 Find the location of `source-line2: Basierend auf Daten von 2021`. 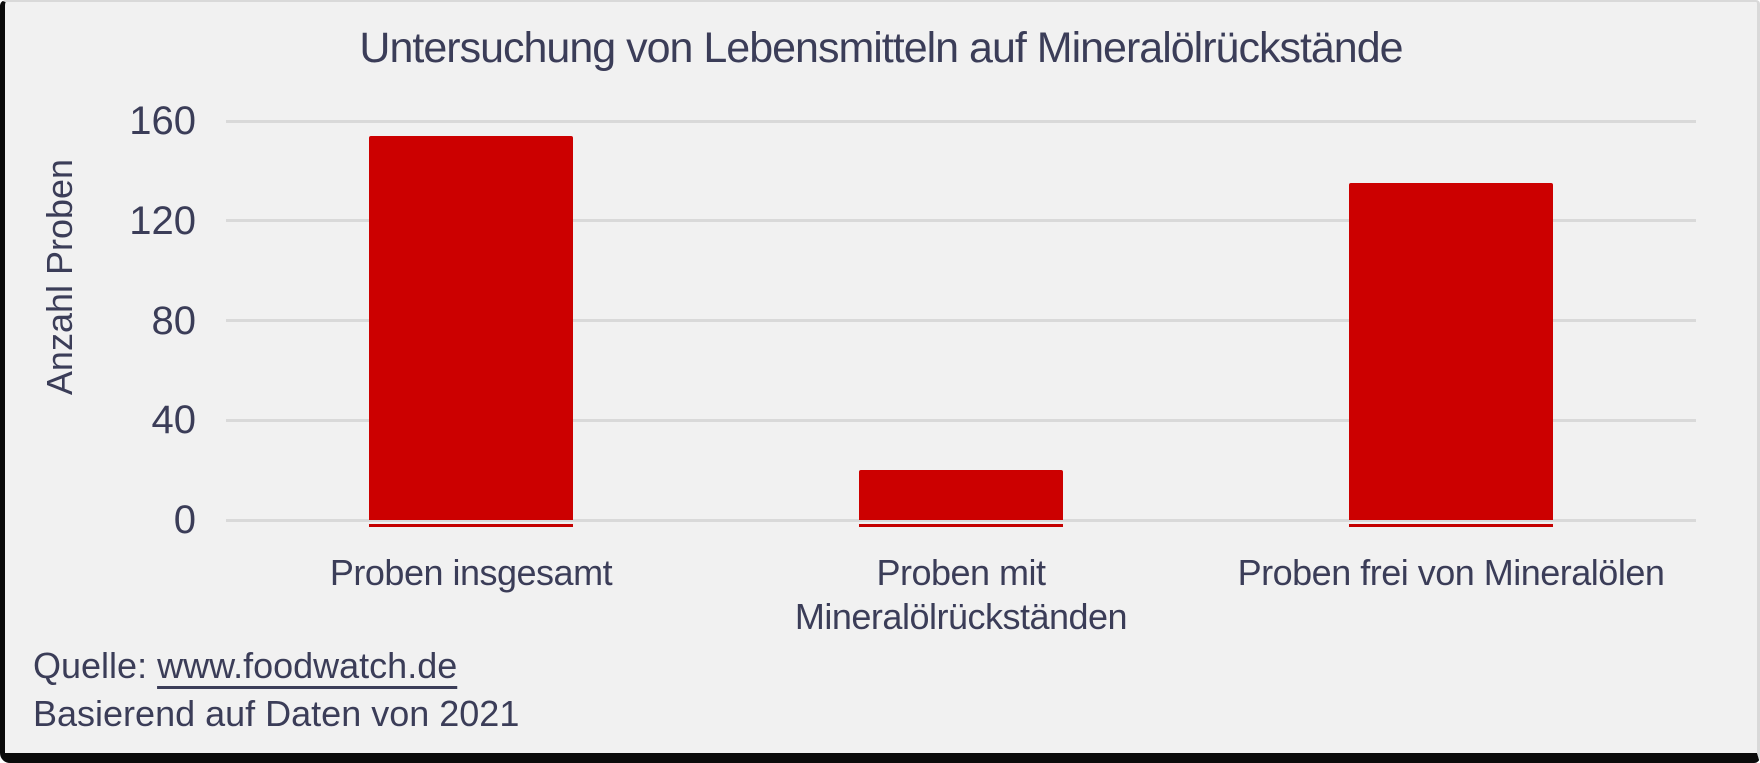

source-line2: Basierend auf Daten von 2021 is located at coordinates (276, 713).